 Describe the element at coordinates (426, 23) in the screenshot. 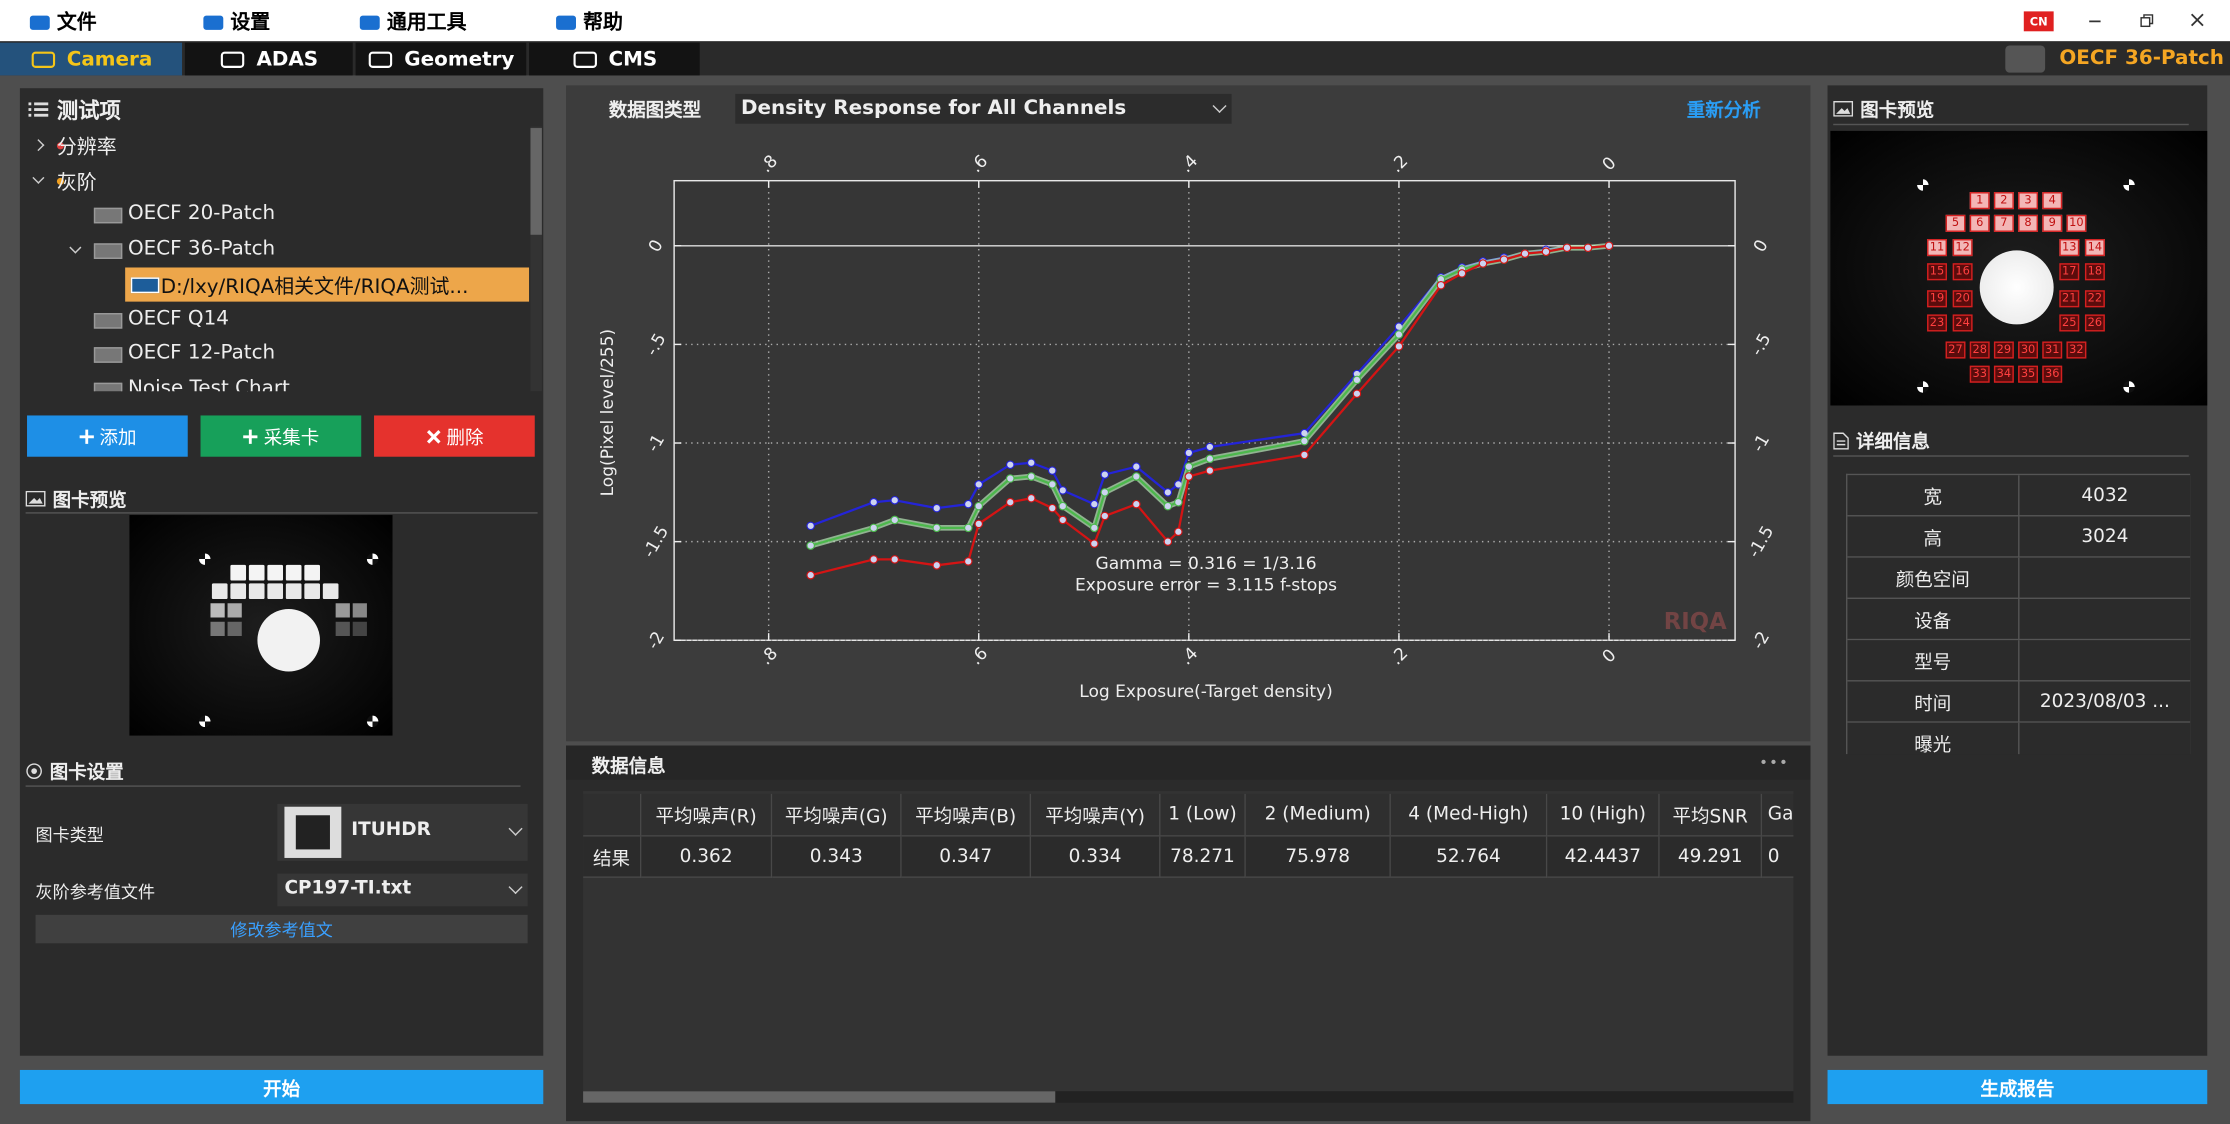

I see `menu-label: 通用工具` at that location.